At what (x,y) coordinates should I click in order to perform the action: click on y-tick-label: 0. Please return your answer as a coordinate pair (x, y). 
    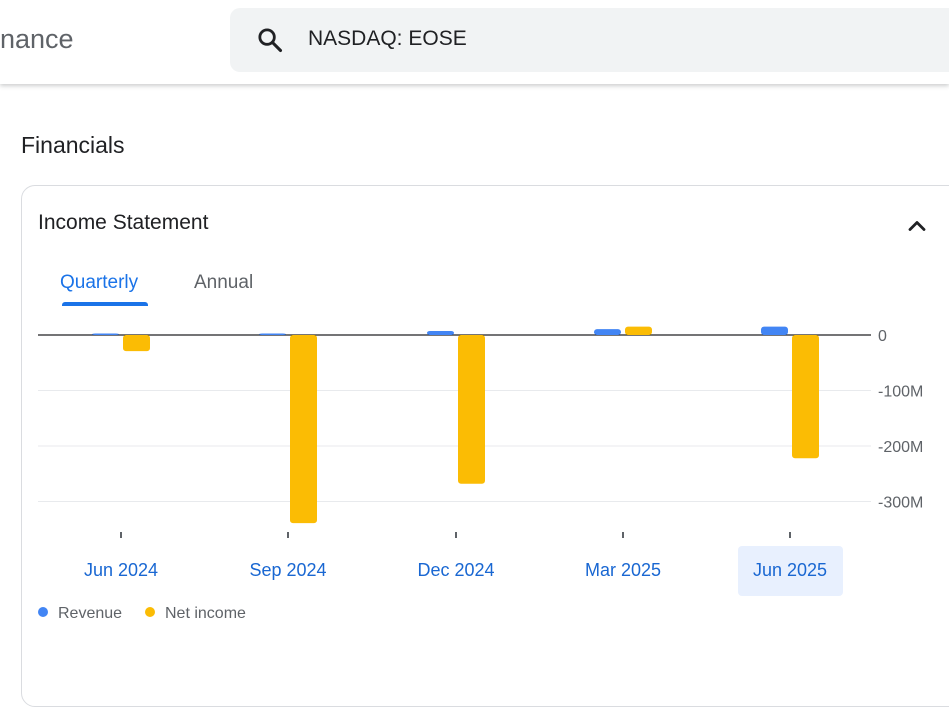
    Looking at the image, I should click on (882, 336).